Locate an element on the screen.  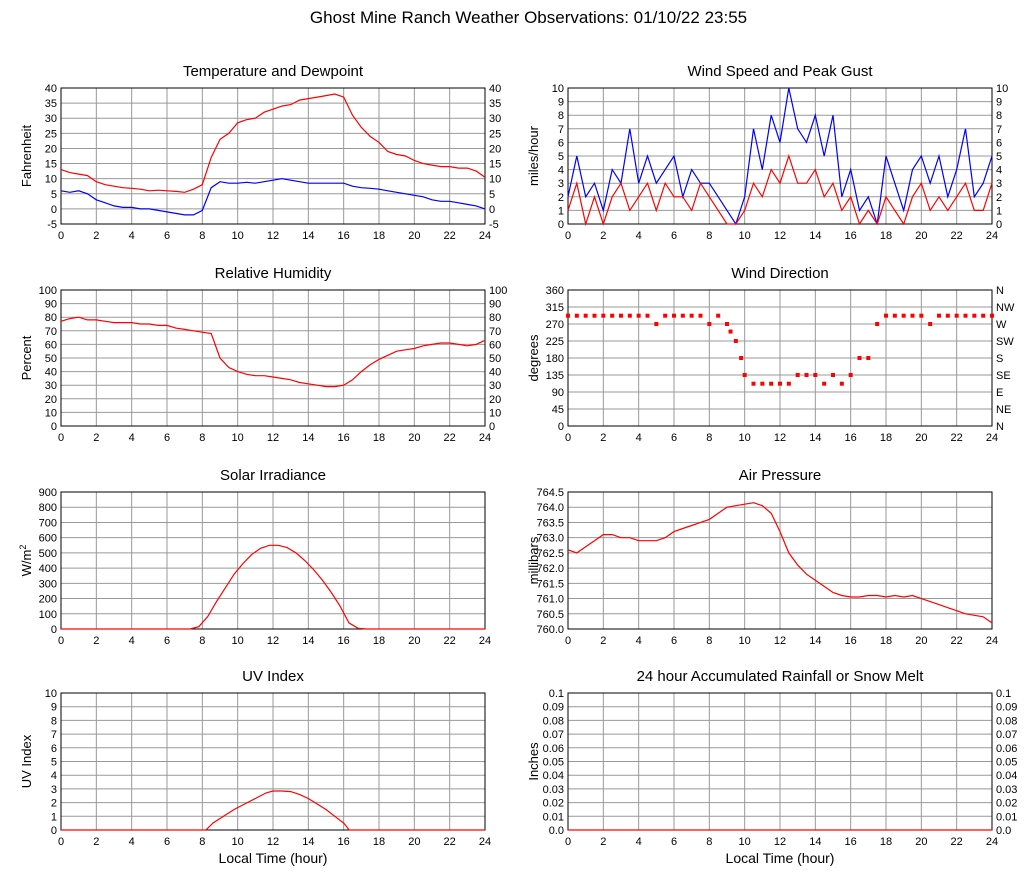
y-tick-label-right: 0.03 is located at coordinates (1006, 790).